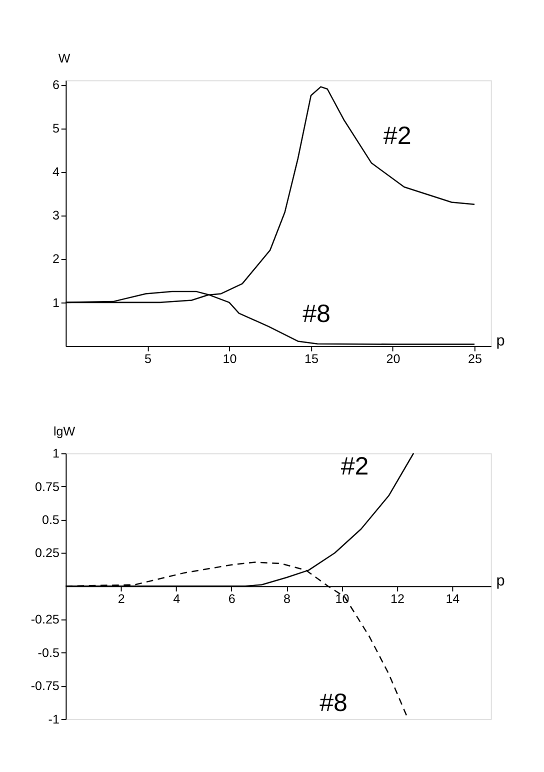  I want to click on y-tick-label: 0.5, so click(51, 520).